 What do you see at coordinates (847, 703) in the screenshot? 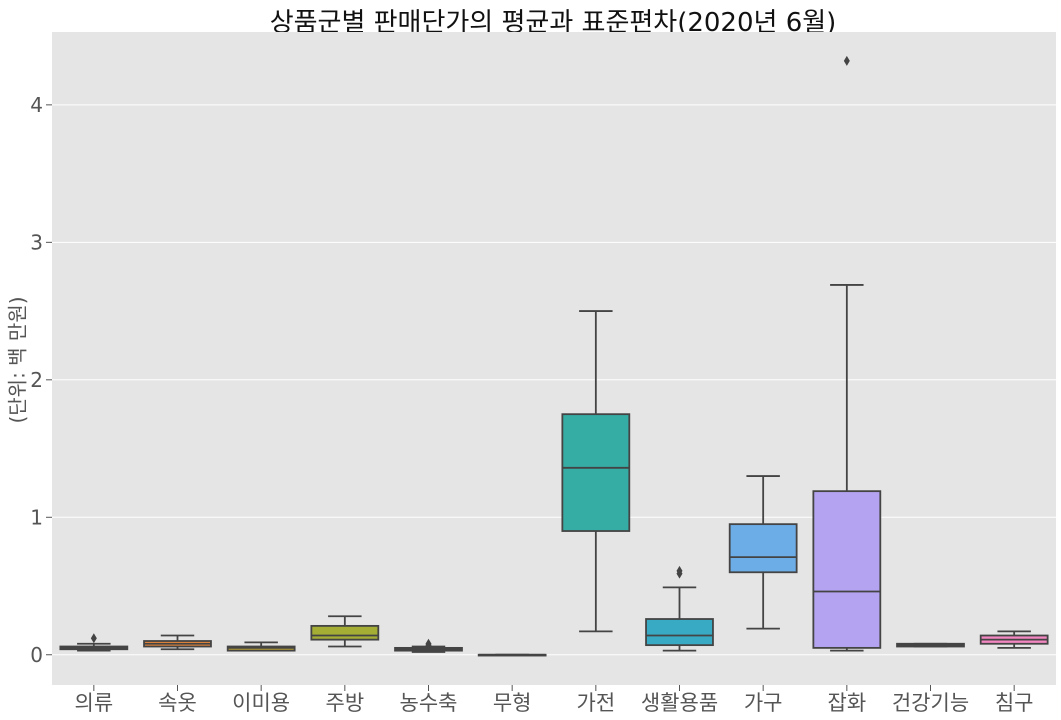
I see `x-tick-label: 잡화` at bounding box center [847, 703].